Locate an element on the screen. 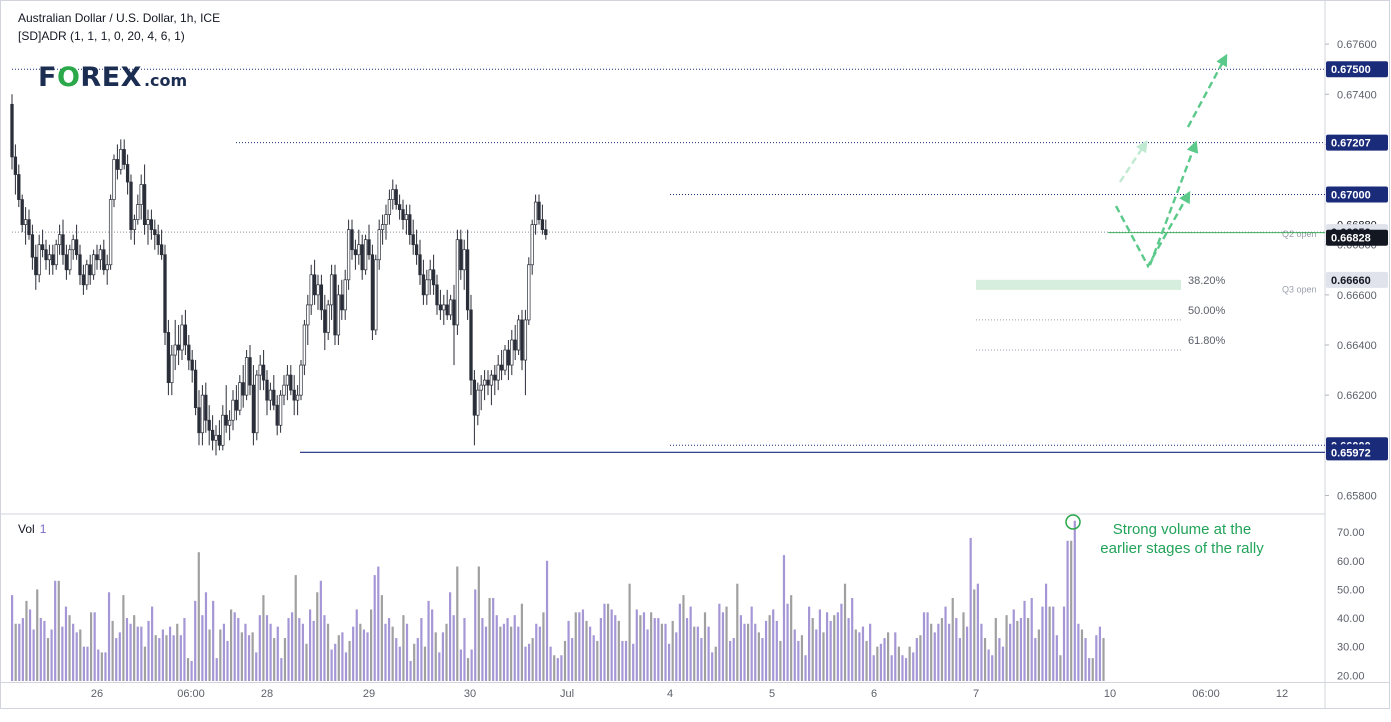 This screenshot has height=722, width=1391. price-tag is located at coordinates (1357, 452).